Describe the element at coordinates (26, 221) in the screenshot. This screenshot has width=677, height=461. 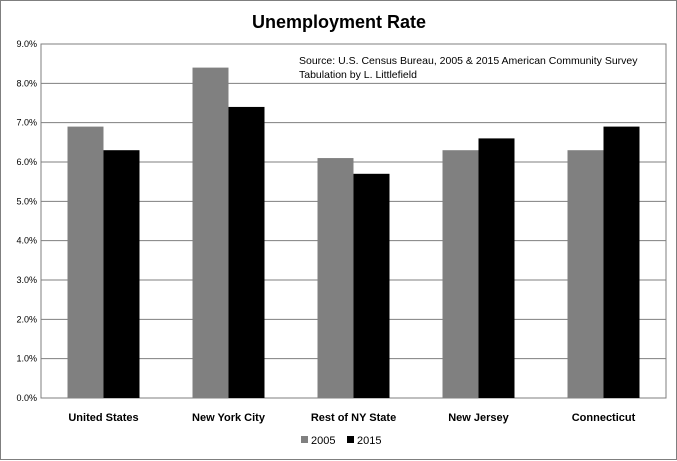
I see `y-axis-ticks: 0.0% 1.0% 2.0% 3.0% 4.0% 5.0% 6.0% 7.0% 8.0% 9.0%` at that location.